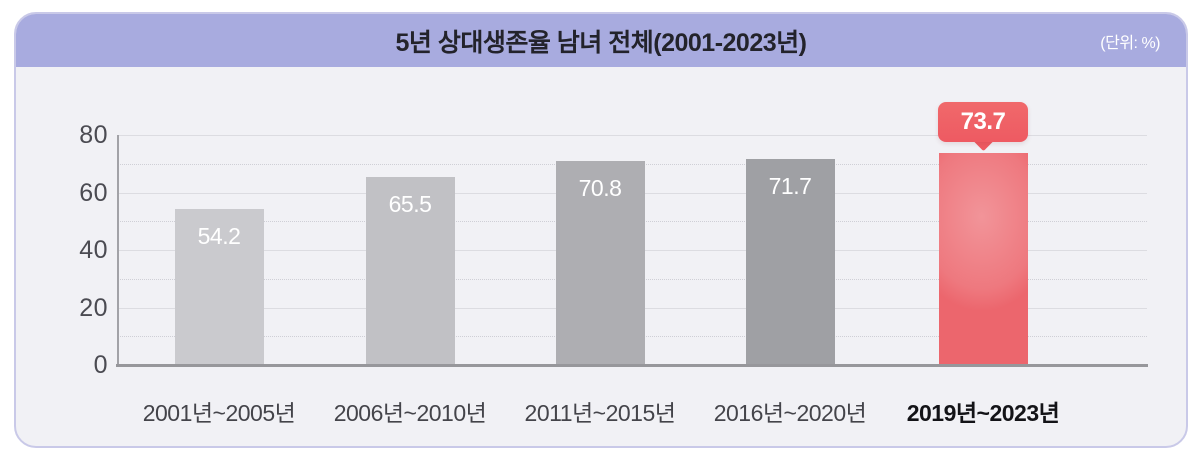  I want to click on bar: 65.5, so click(410, 270).